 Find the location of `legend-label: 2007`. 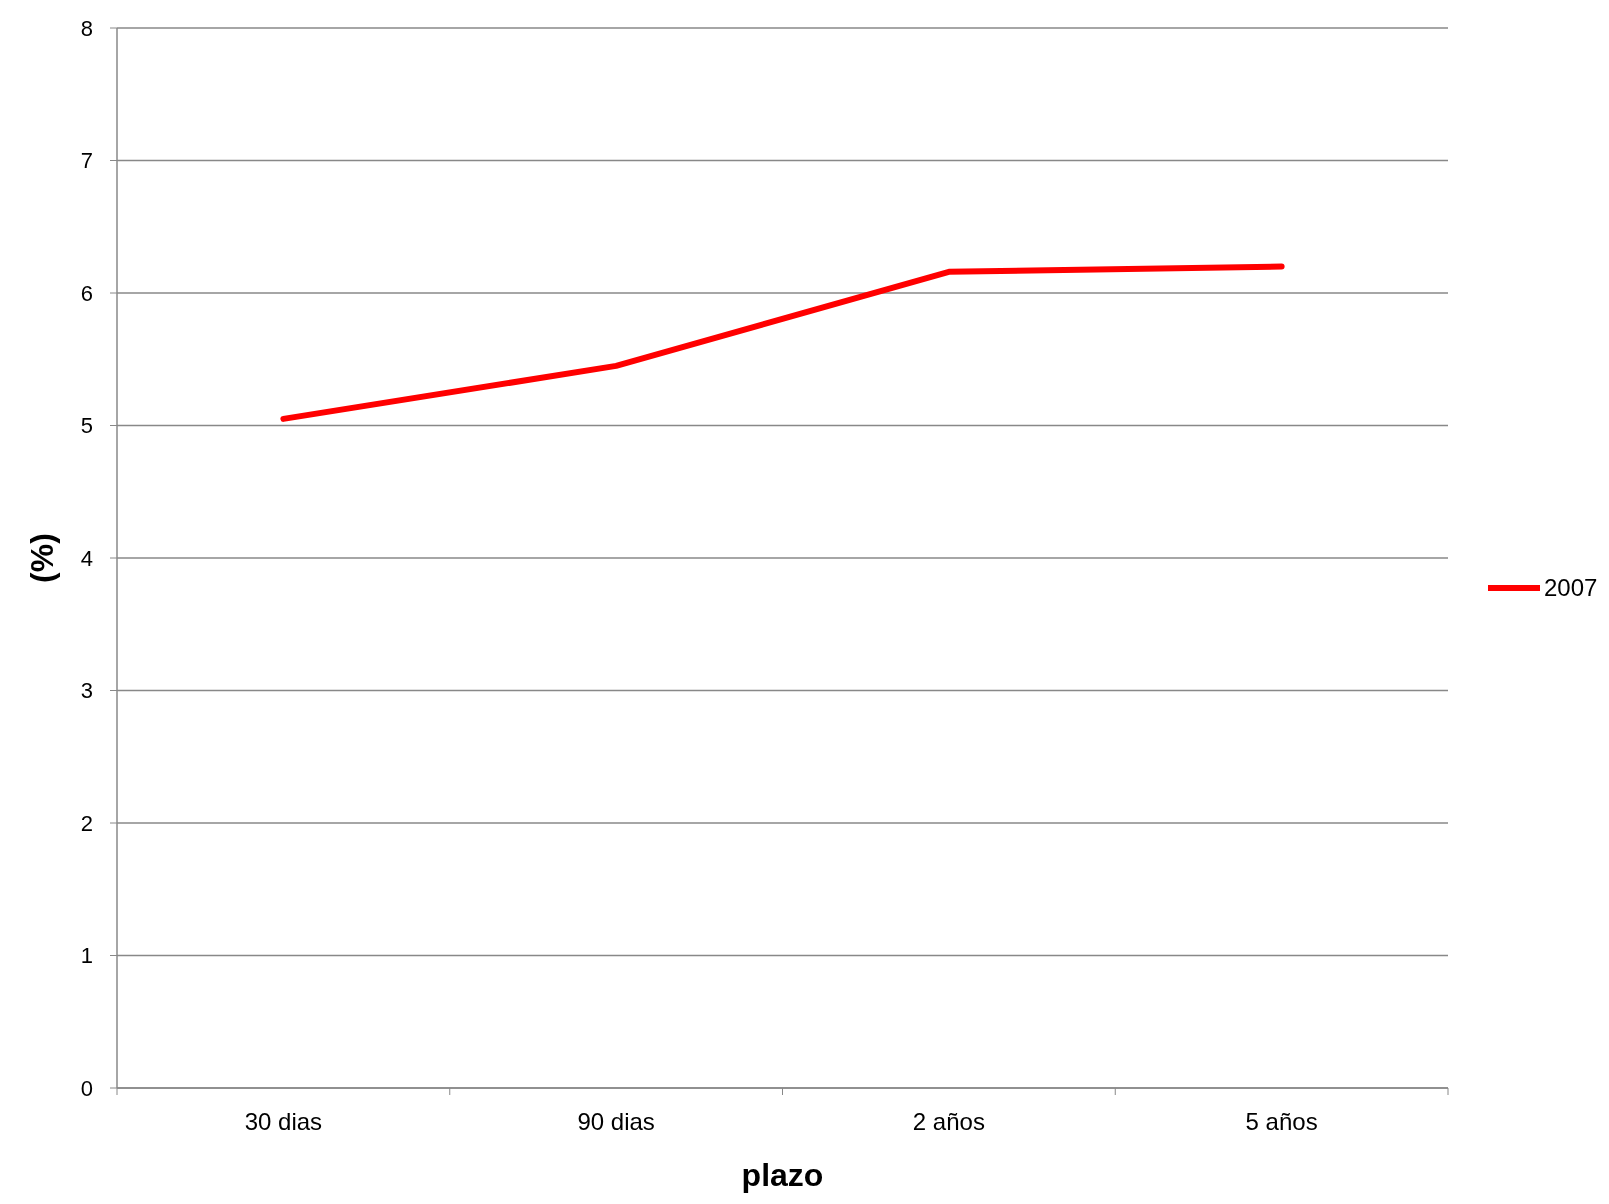

legend-label: 2007 is located at coordinates (1571, 588).